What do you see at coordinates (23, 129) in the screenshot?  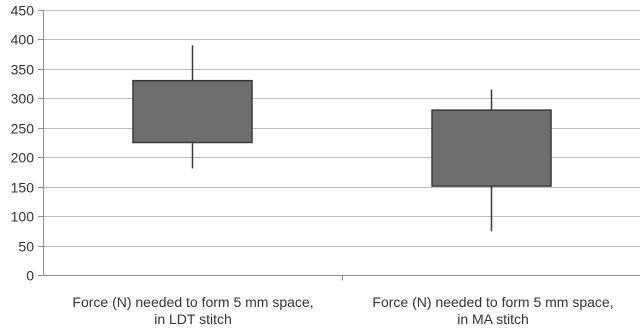 I see `y-tick-label-250: 250` at bounding box center [23, 129].